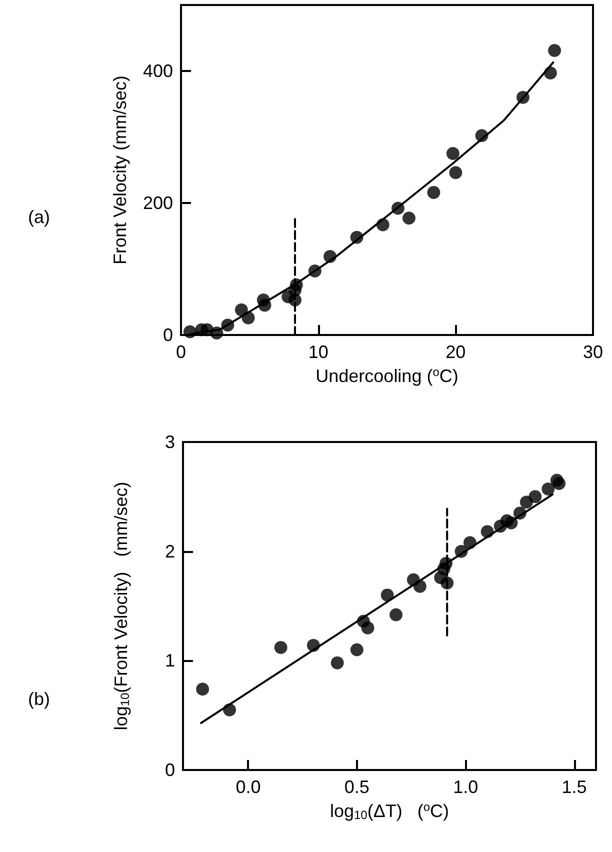 This screenshot has height=852, width=612. I want to click on x-tick-label: 20, so click(456, 352).